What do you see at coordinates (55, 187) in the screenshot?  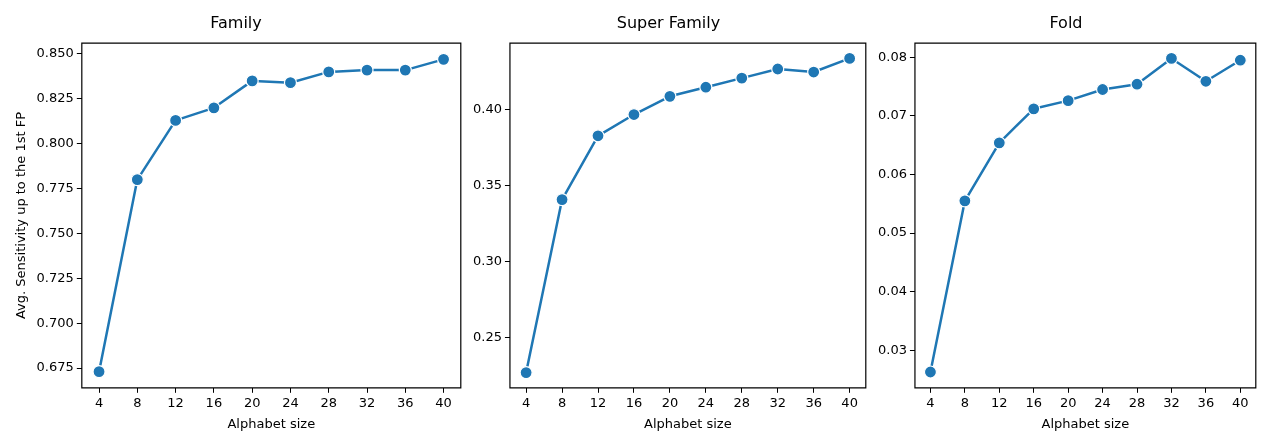 I see `y-tick-label: 0.775` at bounding box center [55, 187].